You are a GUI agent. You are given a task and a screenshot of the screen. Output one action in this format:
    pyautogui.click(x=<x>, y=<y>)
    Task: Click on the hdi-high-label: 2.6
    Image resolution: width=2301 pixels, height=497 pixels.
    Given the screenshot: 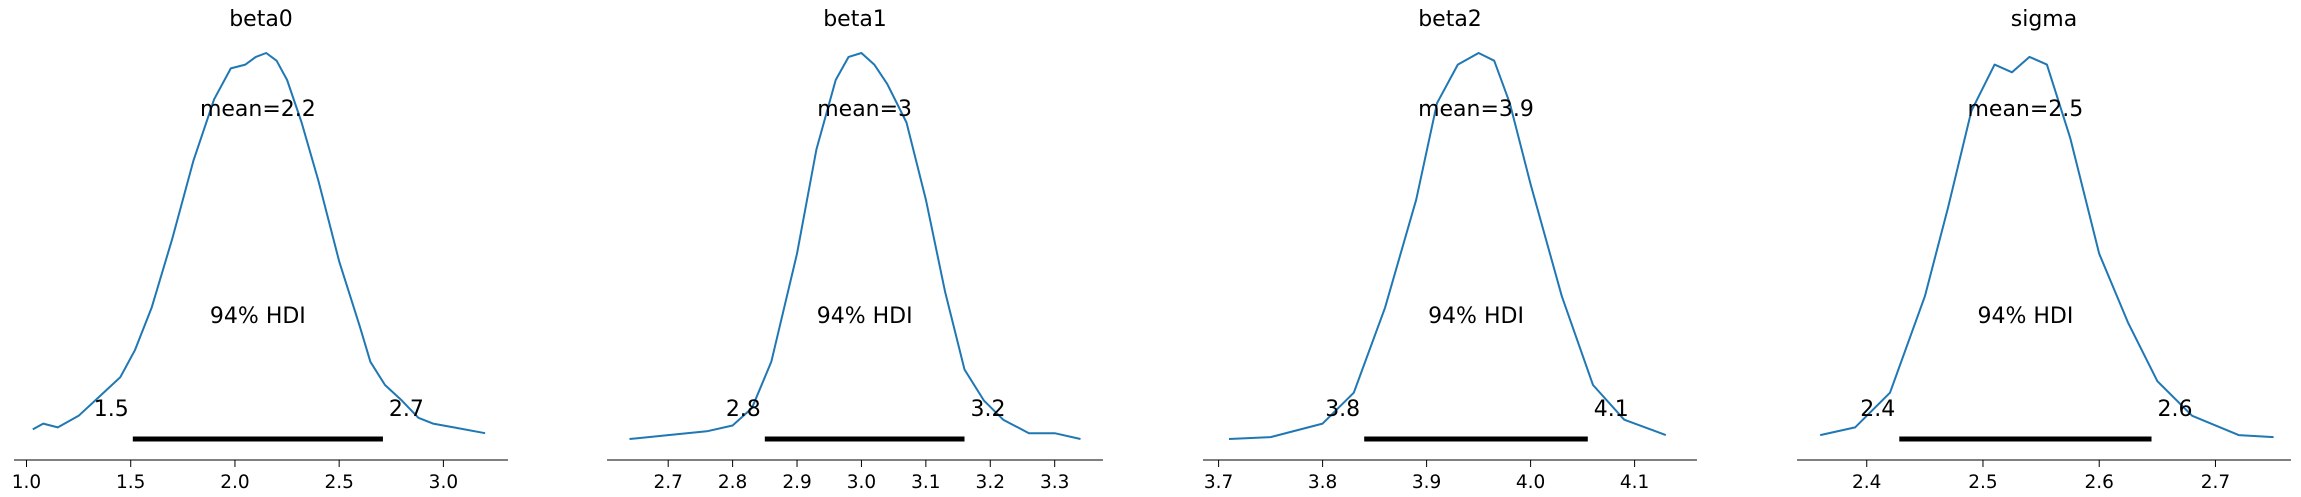 What is the action you would take?
    pyautogui.click(x=2175, y=409)
    